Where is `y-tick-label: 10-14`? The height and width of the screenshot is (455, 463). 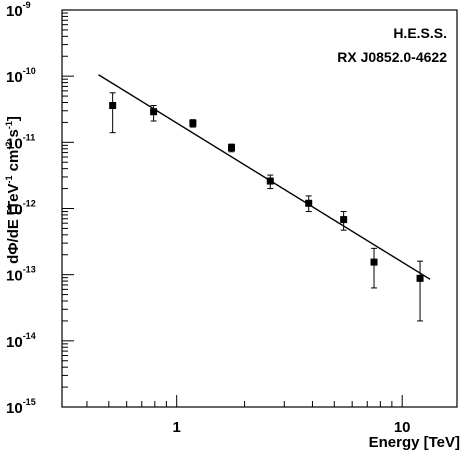 y-tick-label: 10-14 is located at coordinates (21, 341).